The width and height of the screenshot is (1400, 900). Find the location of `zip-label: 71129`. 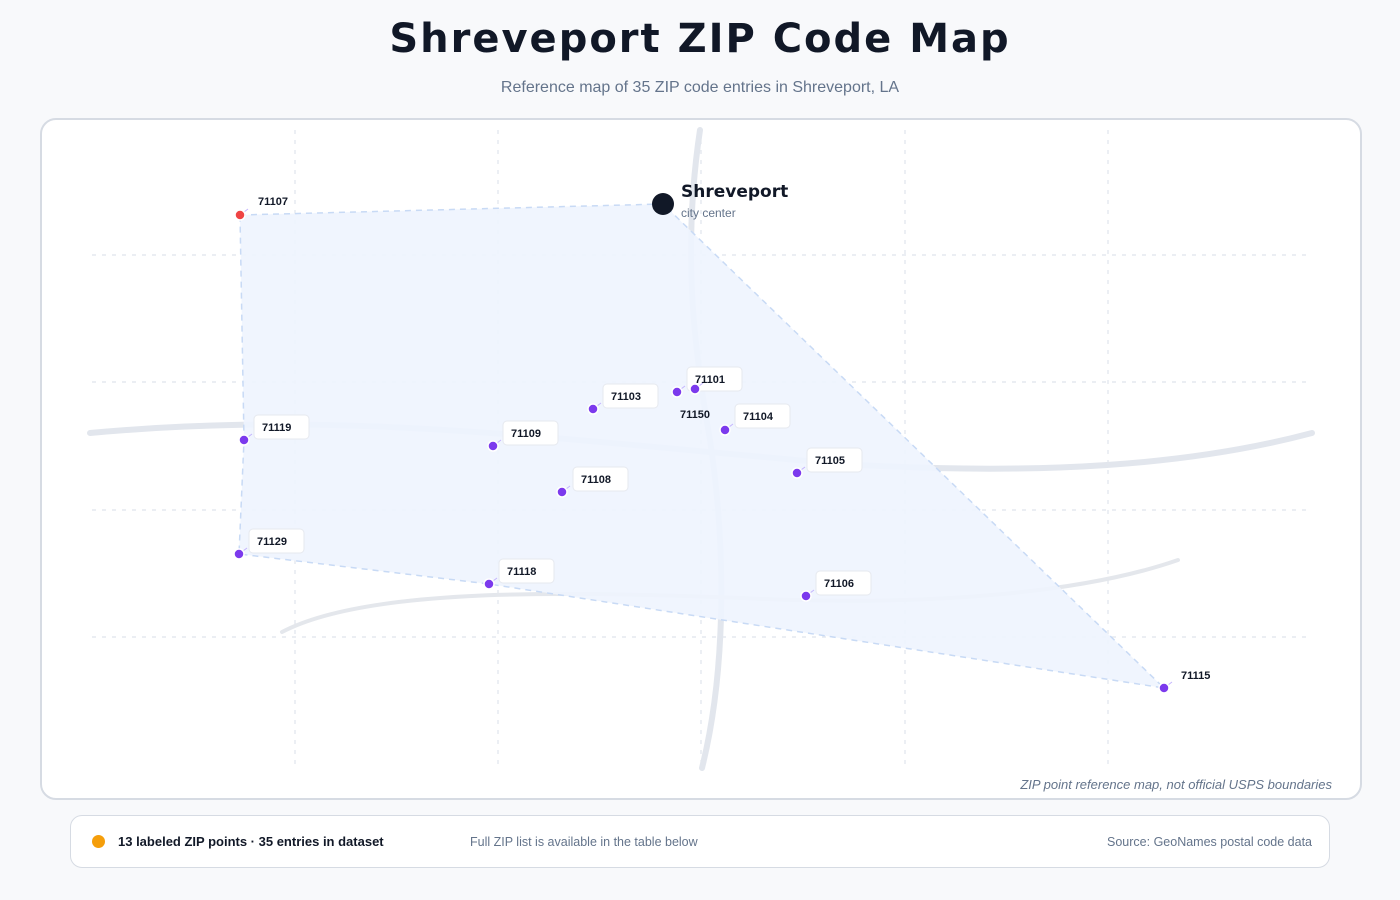

zip-label: 71129 is located at coordinates (272, 542).